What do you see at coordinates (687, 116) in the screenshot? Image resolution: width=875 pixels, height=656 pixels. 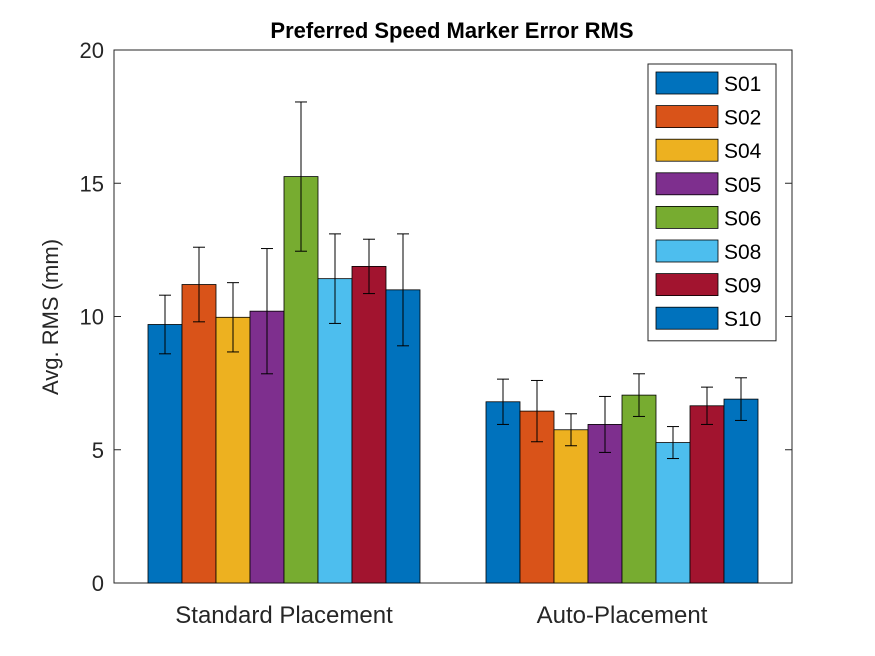 I see `legend-swatch-s02` at bounding box center [687, 116].